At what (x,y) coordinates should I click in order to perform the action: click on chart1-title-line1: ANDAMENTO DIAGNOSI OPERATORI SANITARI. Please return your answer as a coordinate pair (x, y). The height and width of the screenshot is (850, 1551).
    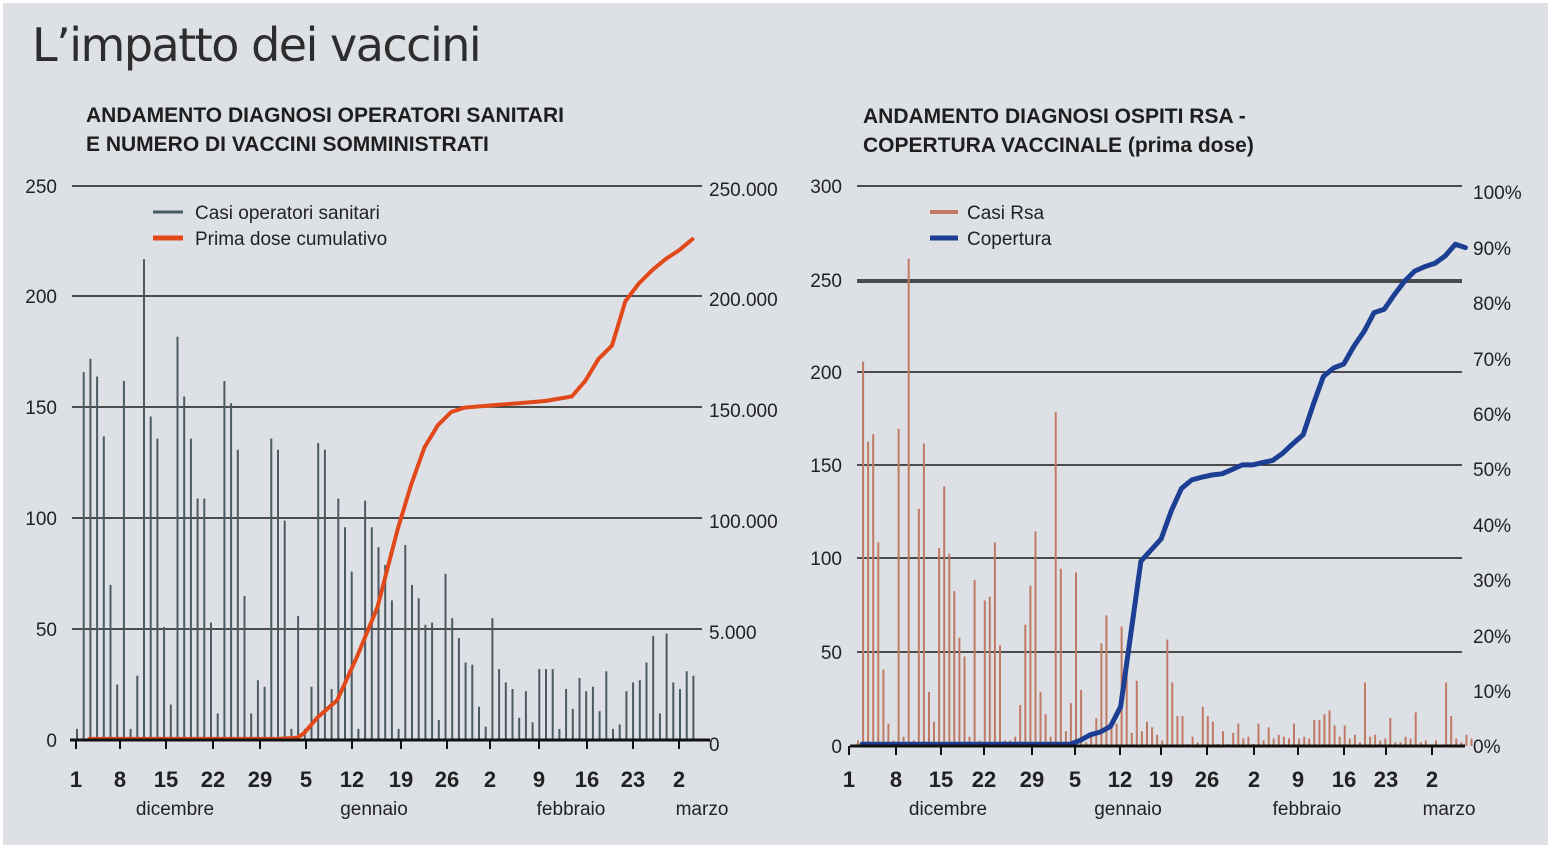
    Looking at the image, I should click on (325, 115).